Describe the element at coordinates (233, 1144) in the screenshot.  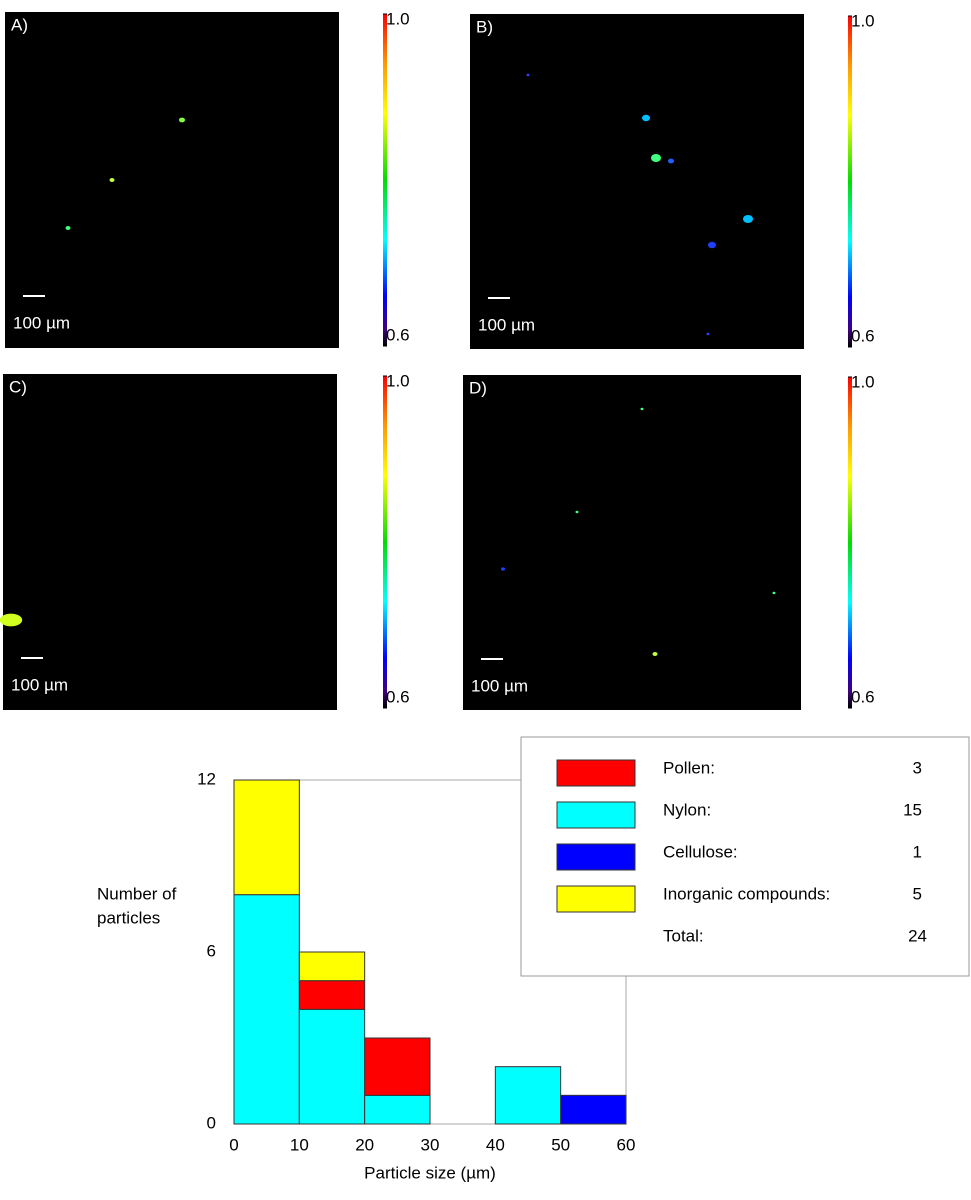
I see `x-tick-label: 0` at that location.